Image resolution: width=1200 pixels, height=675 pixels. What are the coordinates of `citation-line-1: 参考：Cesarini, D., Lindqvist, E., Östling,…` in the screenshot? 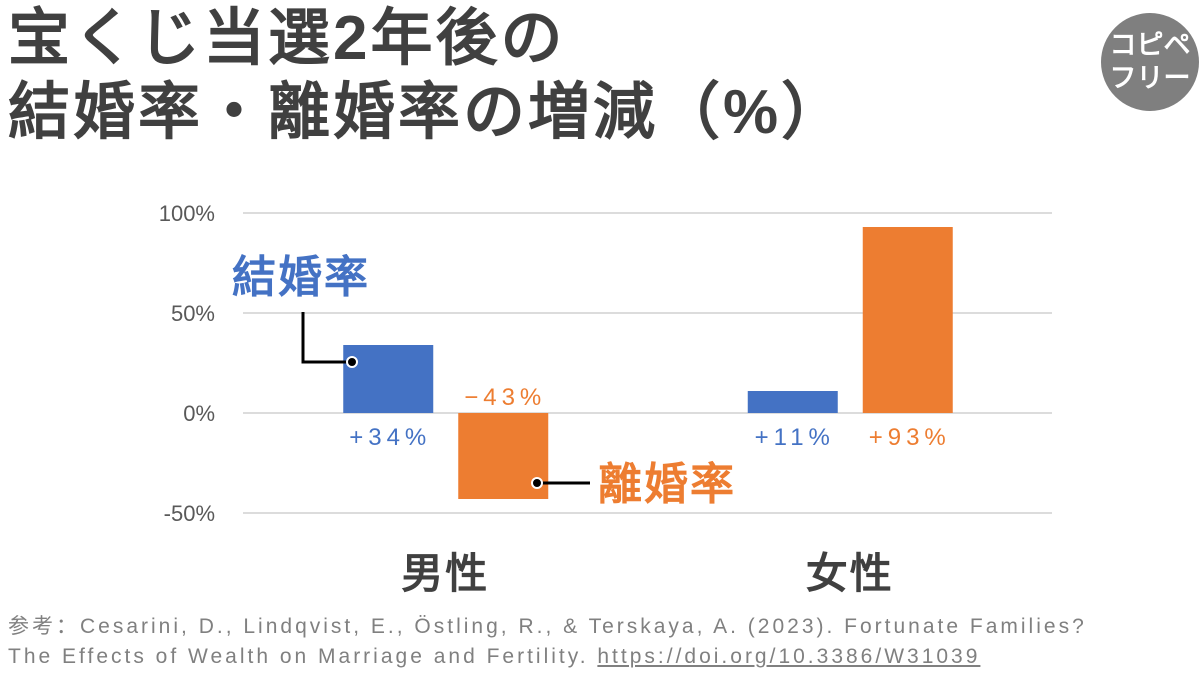 It's located at (547, 626).